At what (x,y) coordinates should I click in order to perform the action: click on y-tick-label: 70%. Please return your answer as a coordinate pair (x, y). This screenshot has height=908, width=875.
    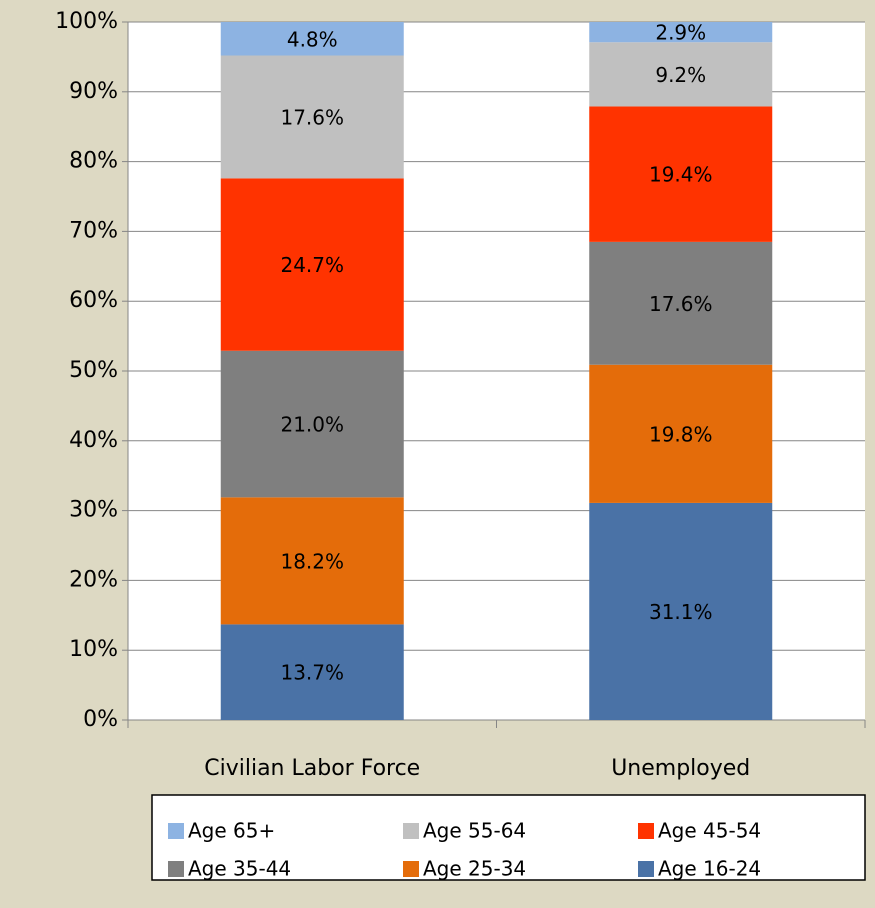
    Looking at the image, I should click on (93, 230).